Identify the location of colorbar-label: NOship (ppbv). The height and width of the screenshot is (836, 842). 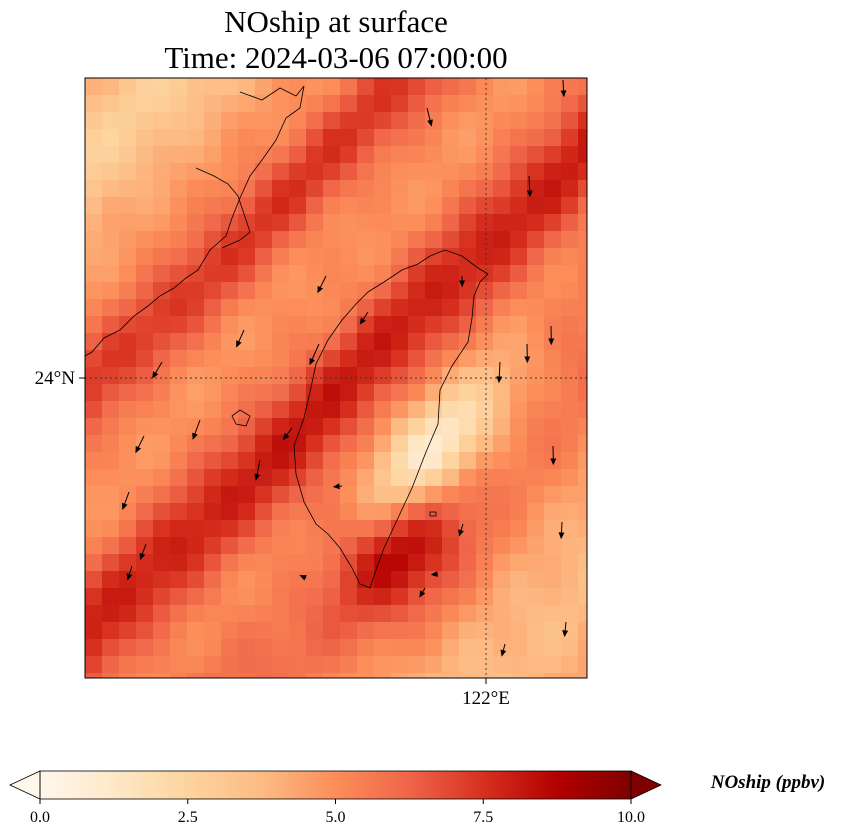
(768, 782).